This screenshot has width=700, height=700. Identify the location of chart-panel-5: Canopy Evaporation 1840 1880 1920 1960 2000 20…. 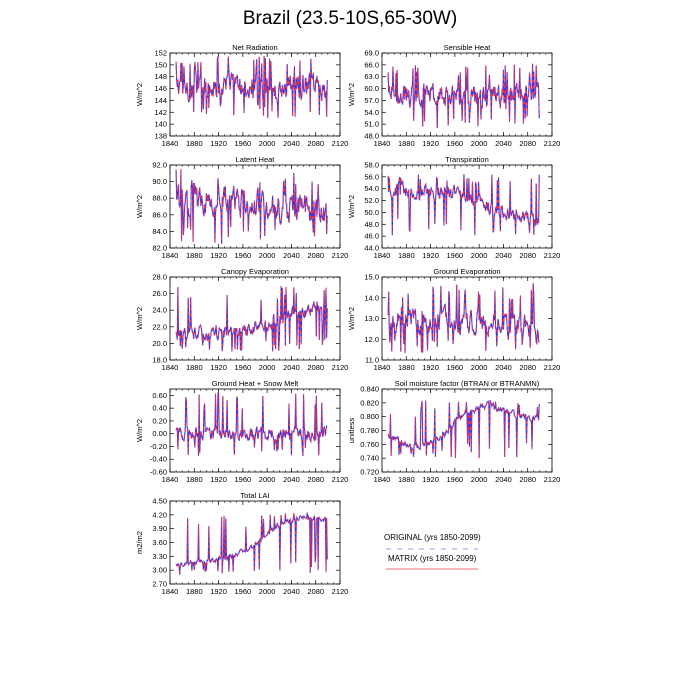
(241, 319).